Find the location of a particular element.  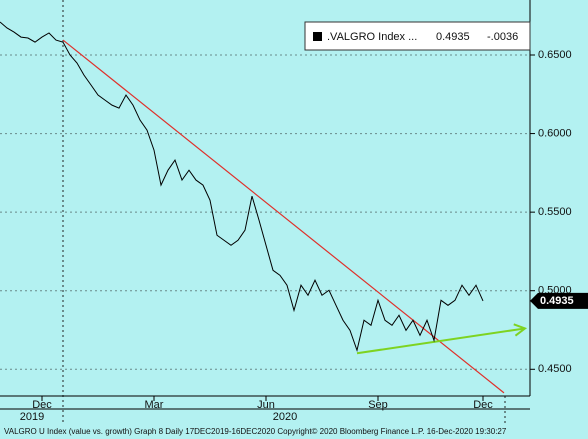

year-label: 2019 is located at coordinates (32, 417).